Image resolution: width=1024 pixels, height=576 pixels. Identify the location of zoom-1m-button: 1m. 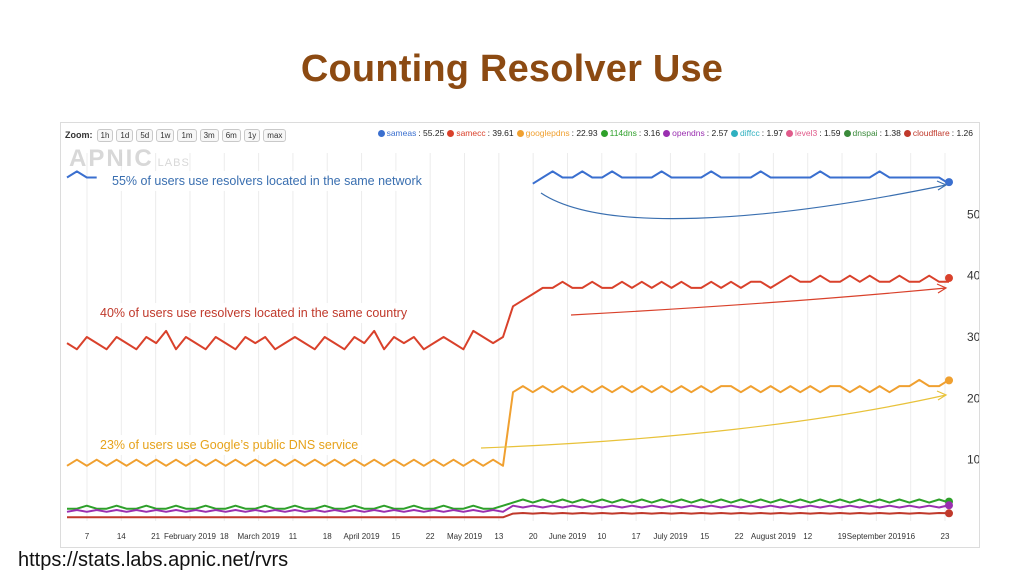
(187, 135).